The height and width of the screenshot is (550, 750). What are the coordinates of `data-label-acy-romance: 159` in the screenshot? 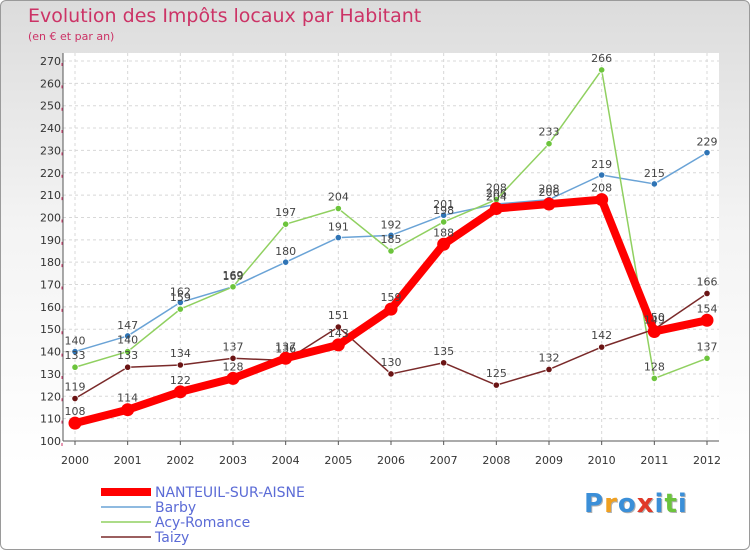 It's located at (180, 297).